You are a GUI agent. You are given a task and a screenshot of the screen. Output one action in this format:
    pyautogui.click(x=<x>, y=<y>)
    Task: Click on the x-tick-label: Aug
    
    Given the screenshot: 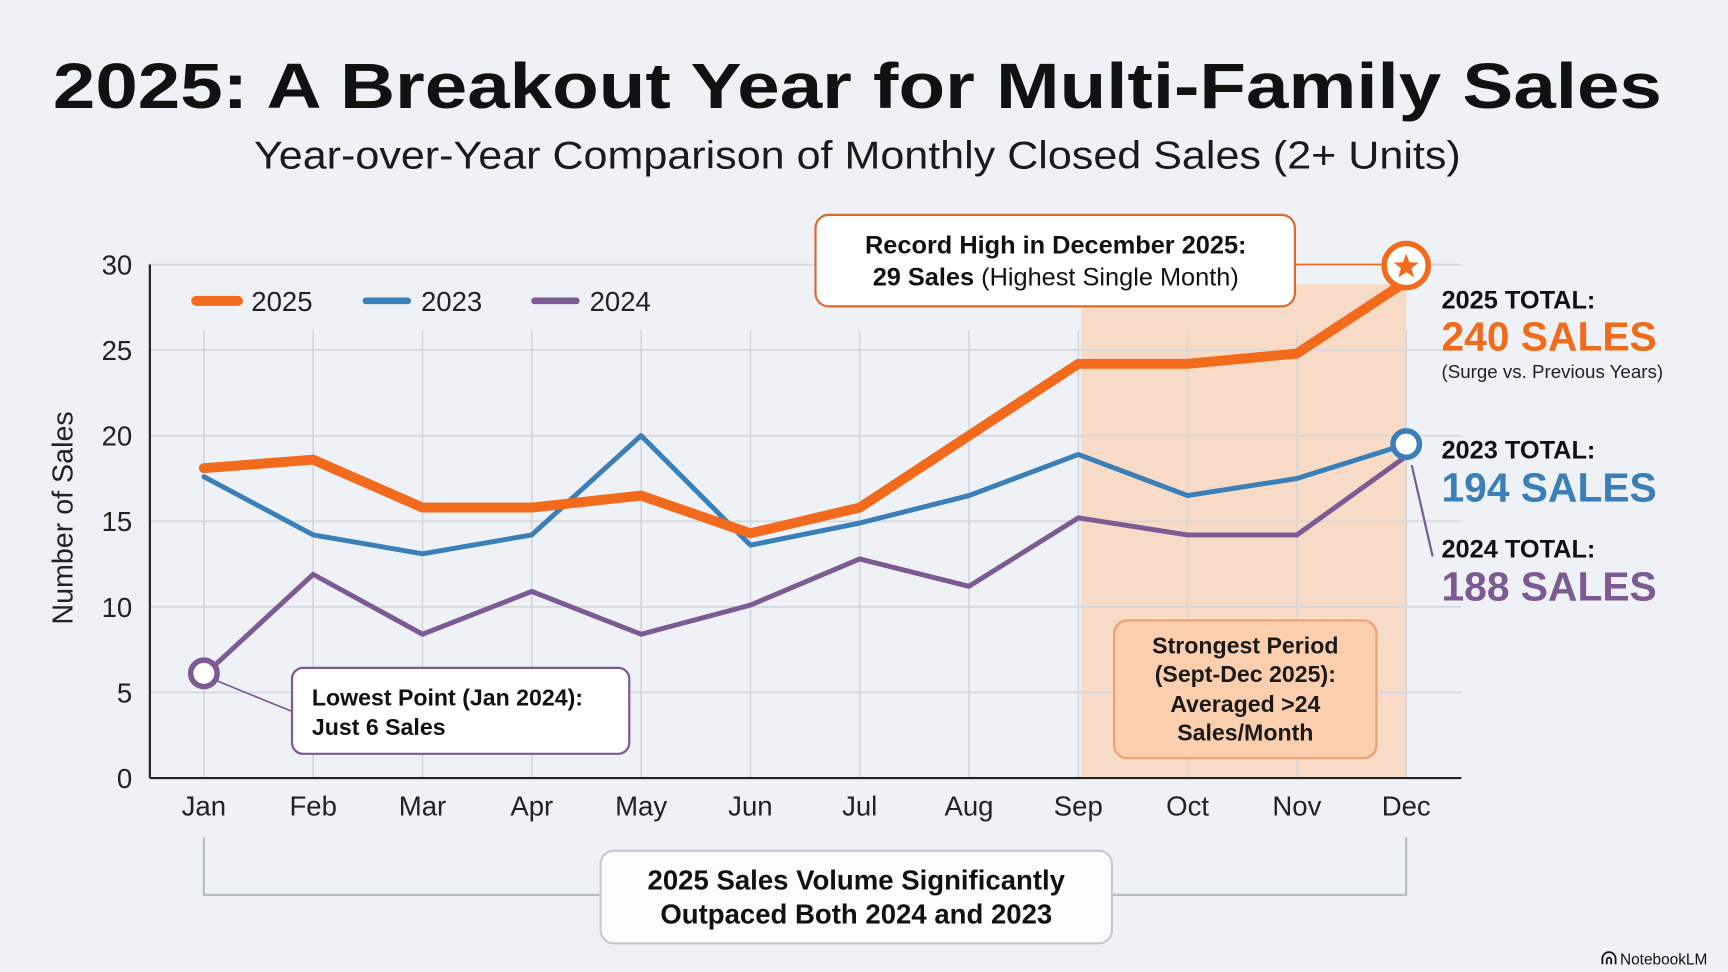 What is the action you would take?
    pyautogui.click(x=968, y=806)
    